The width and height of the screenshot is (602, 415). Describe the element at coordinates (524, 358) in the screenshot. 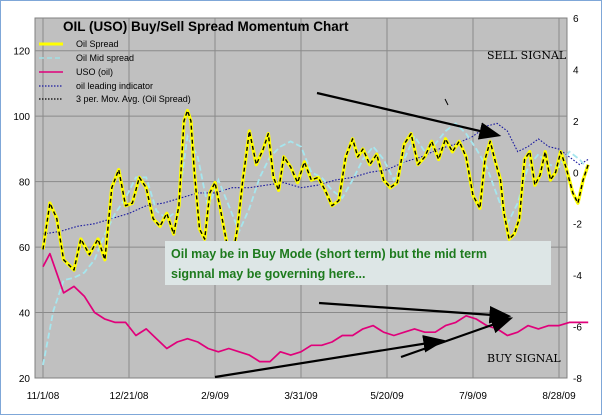

I see `buy-signal-label: BUY SIGNAL` at that location.